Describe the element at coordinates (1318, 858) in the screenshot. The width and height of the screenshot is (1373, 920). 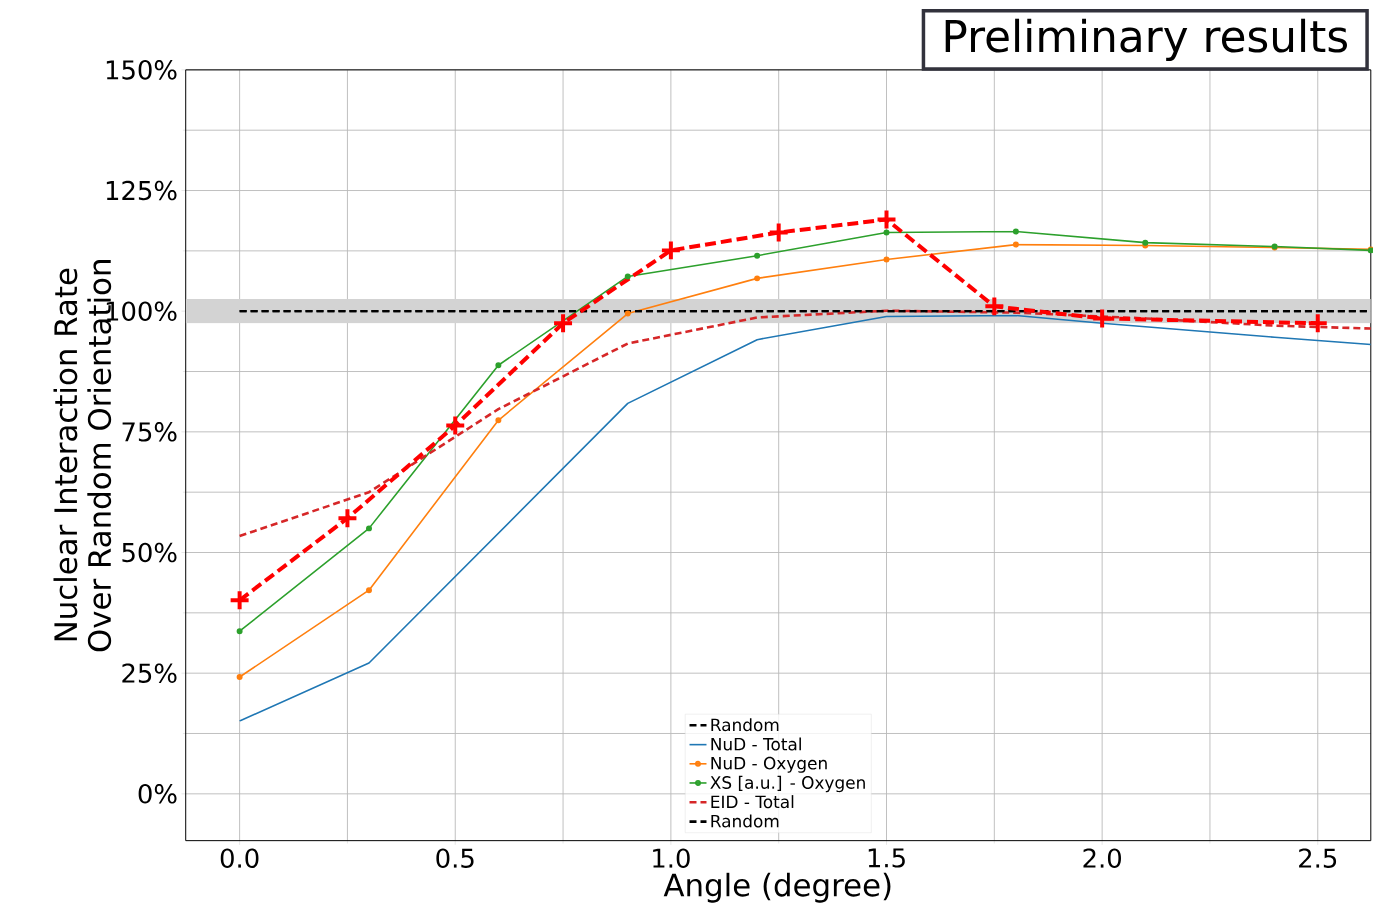
I see `x-tick-label: 2.5` at that location.